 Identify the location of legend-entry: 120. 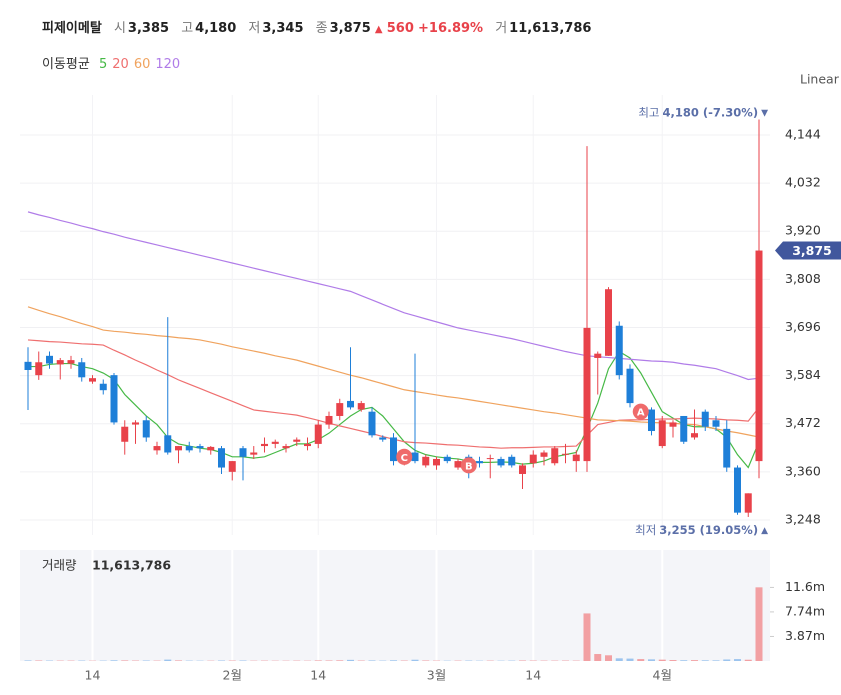
(168, 64).